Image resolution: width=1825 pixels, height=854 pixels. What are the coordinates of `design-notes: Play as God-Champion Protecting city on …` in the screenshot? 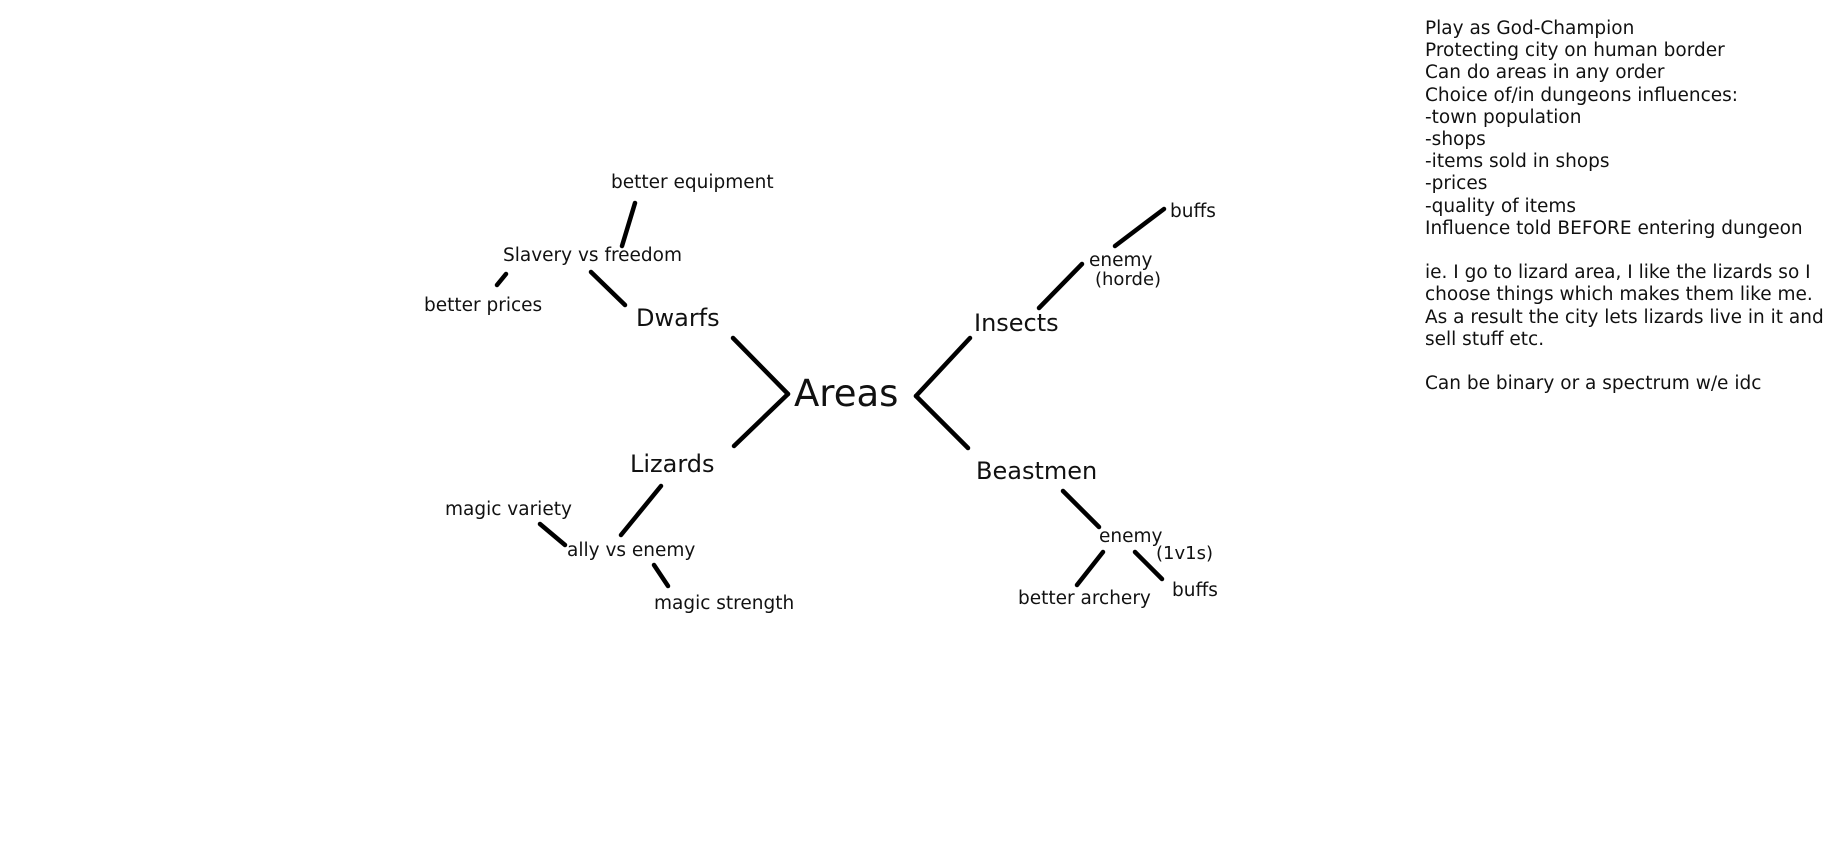 It's located at (1624, 206).